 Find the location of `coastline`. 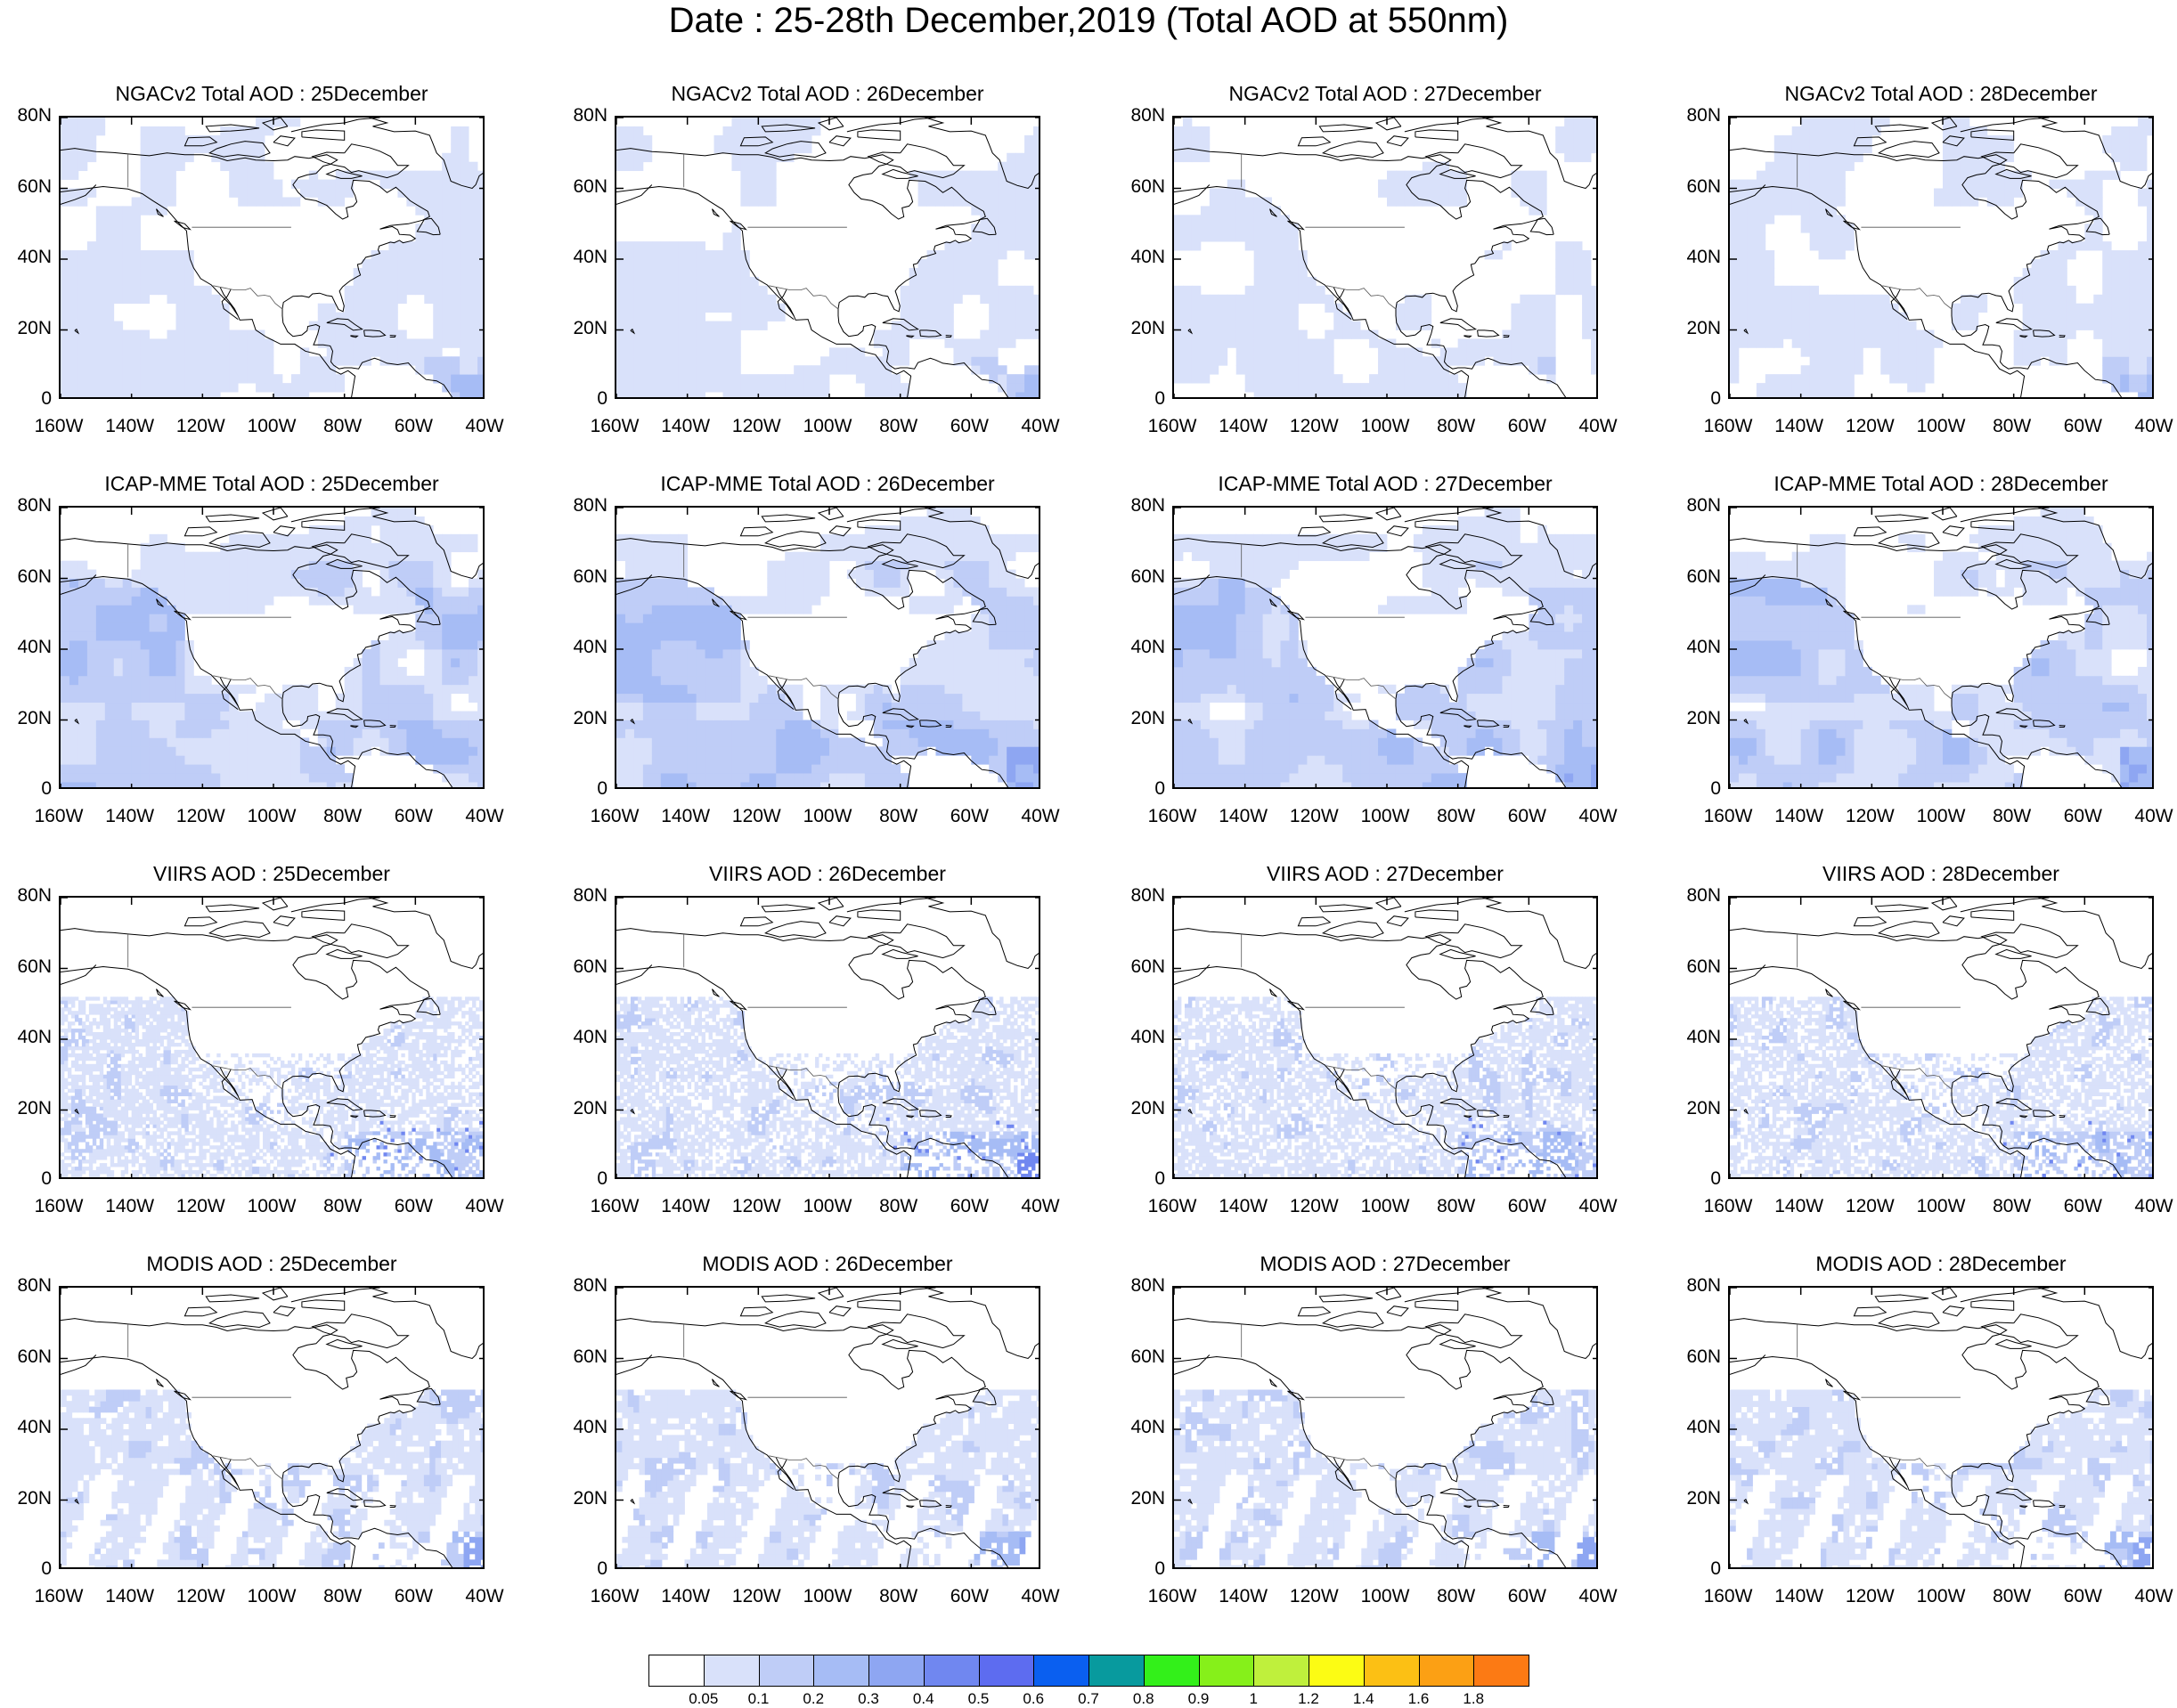

coastline is located at coordinates (429, 226).